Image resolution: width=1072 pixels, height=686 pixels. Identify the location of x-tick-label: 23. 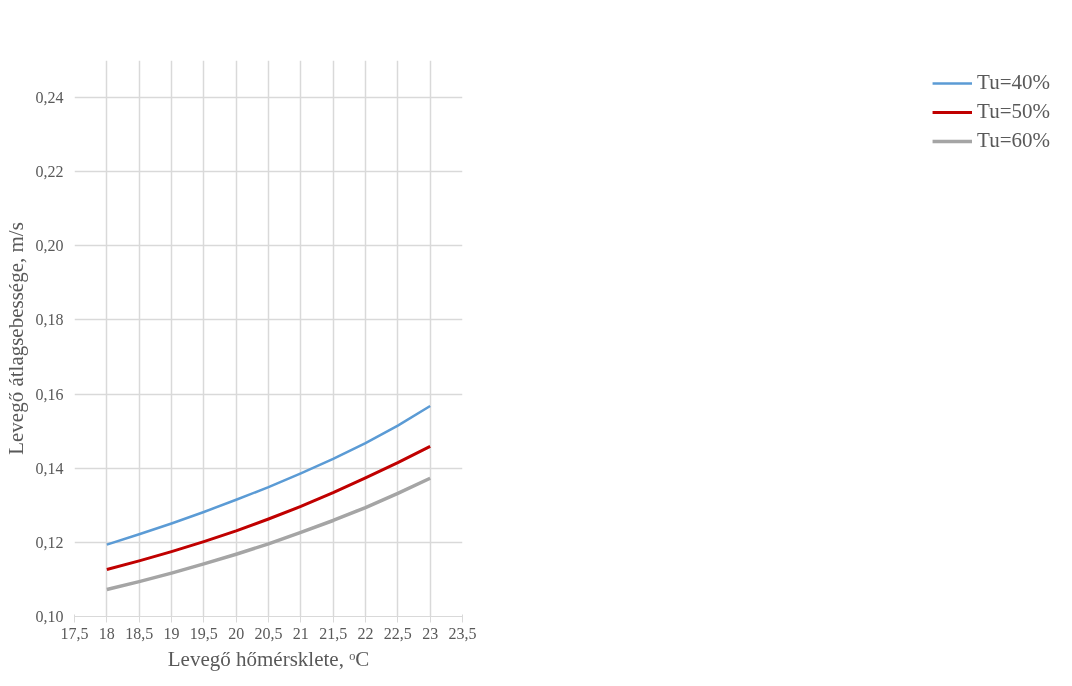
(430, 633).